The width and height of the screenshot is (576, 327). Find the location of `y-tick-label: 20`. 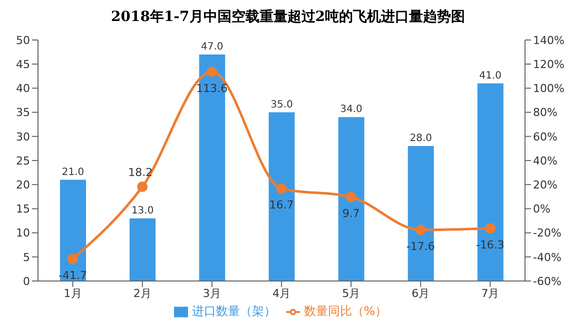

y-tick-label: 20 is located at coordinates (23, 185).